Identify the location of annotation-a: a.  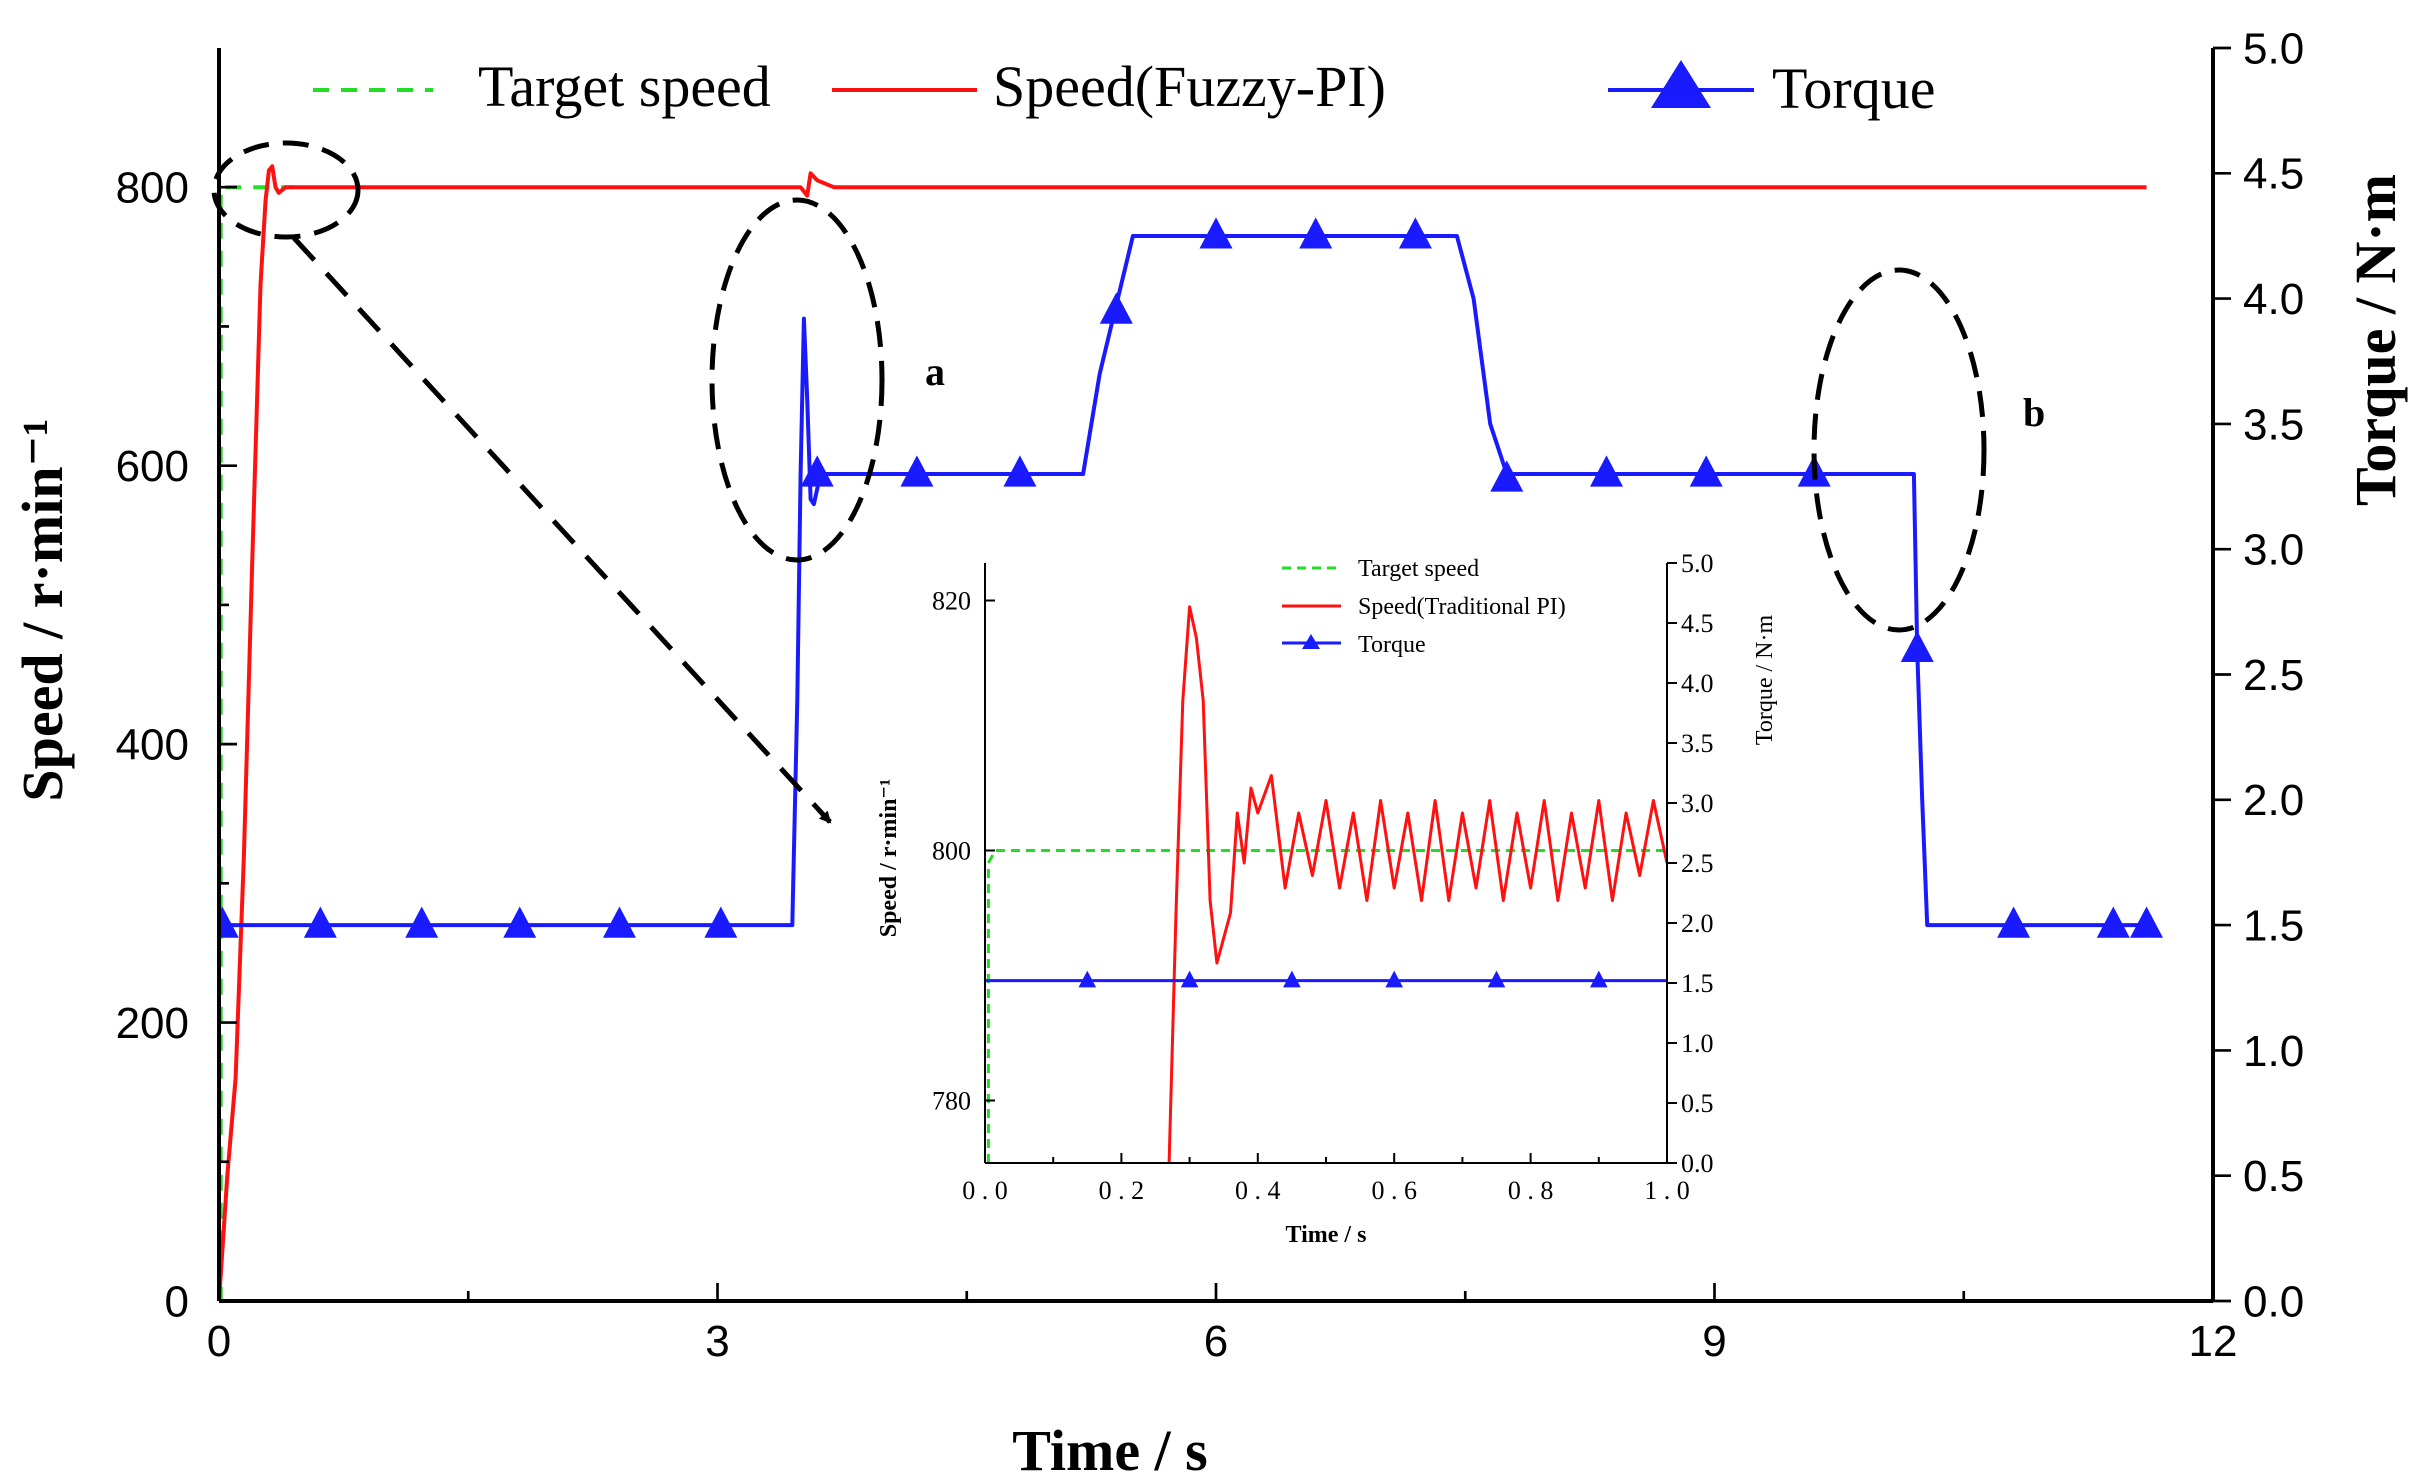
(935, 371).